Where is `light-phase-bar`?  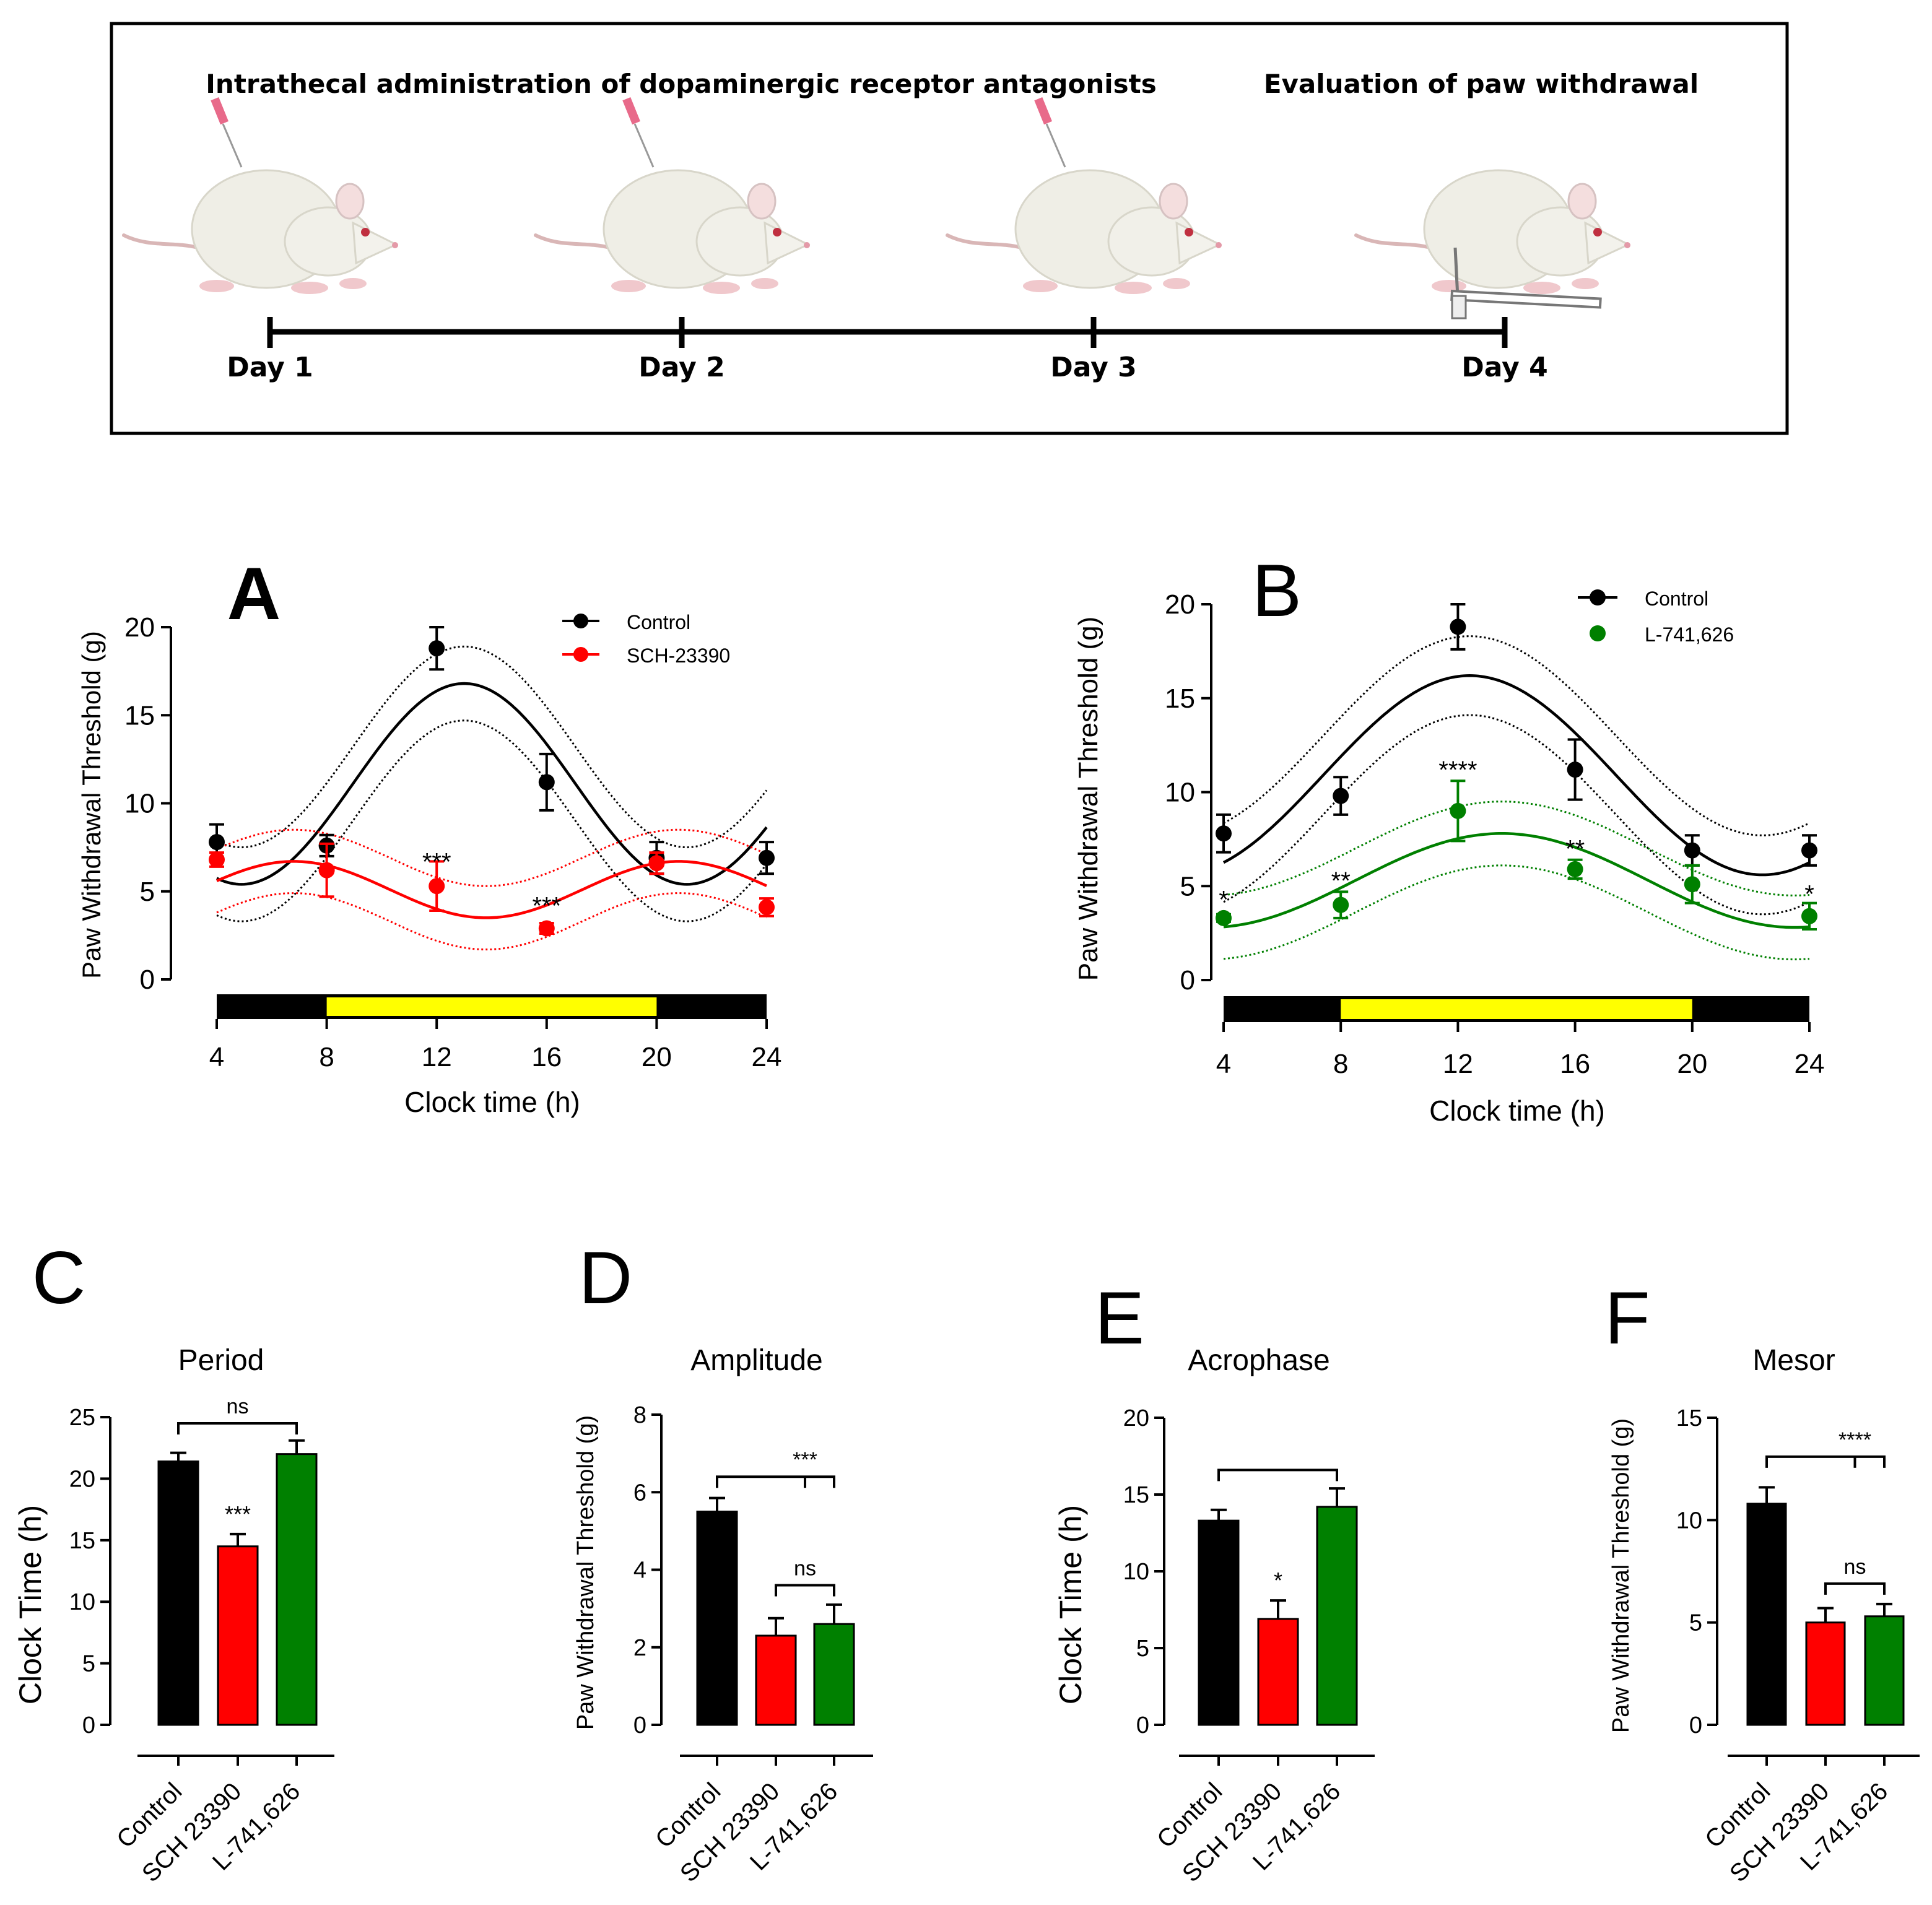 light-phase-bar is located at coordinates (1516, 1009).